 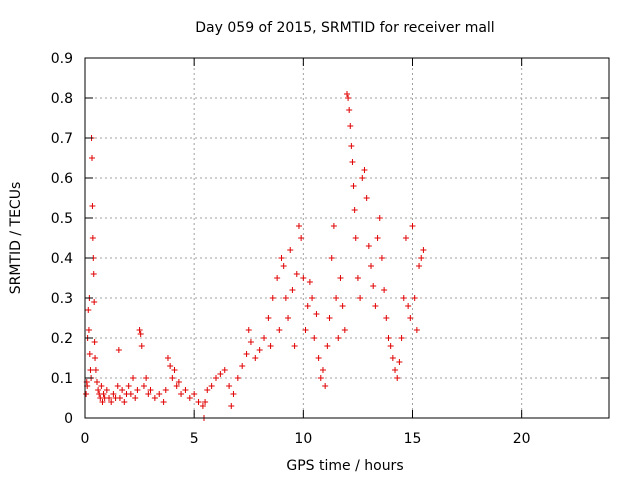 I want to click on y-tick-label: 0.2, so click(x=62, y=339).